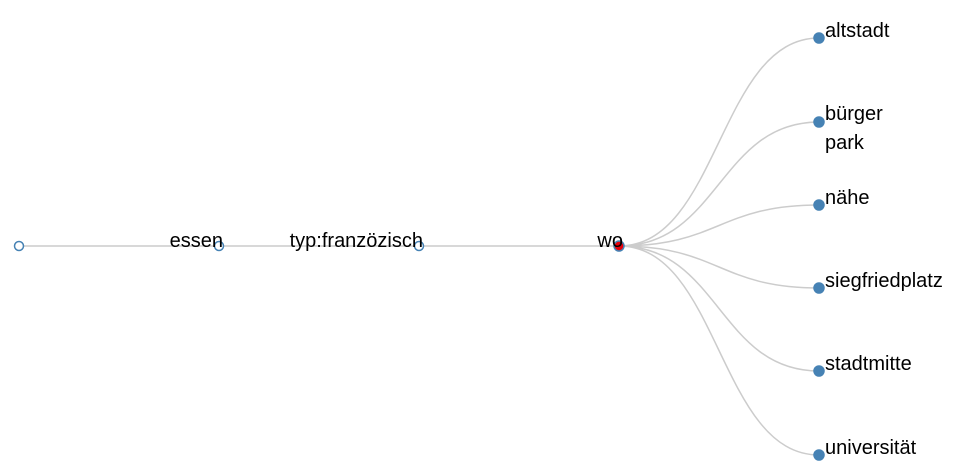 The height and width of the screenshot is (470, 979). What do you see at coordinates (854, 114) in the screenshot?
I see `node-label-line: bürger` at bounding box center [854, 114].